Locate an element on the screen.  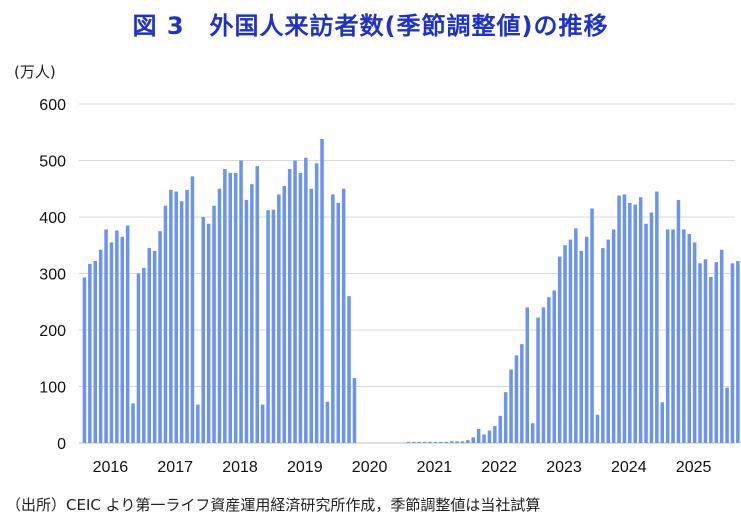
x-tick-label: 2021 is located at coordinates (435, 467).